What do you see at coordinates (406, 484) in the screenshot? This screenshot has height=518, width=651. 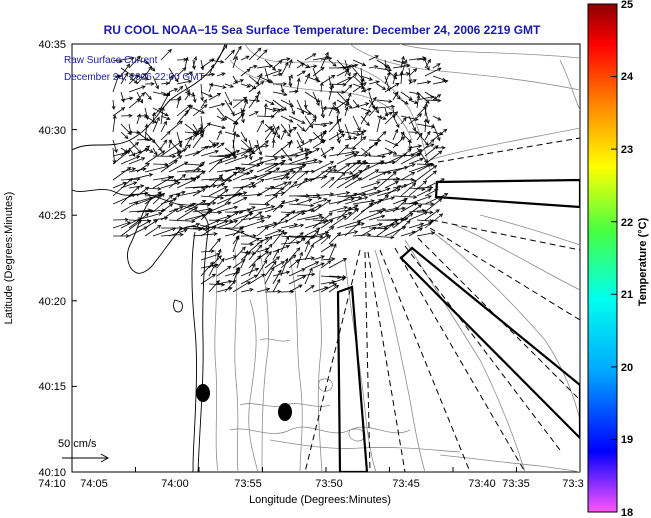 I see `x-tick-label: 73:45` at bounding box center [406, 484].